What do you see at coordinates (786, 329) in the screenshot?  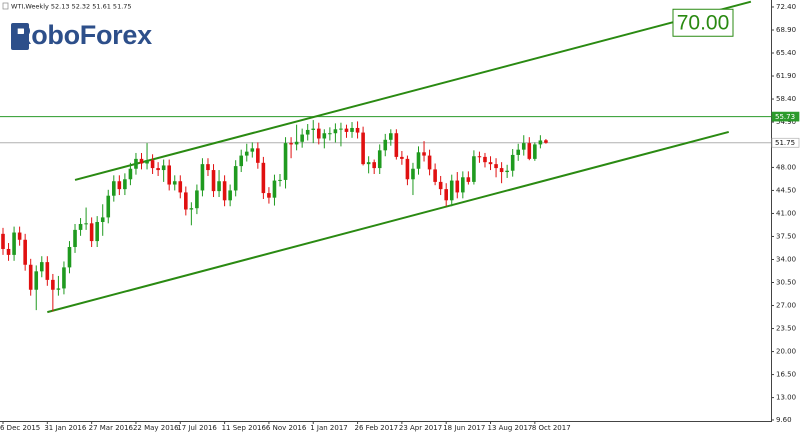 I see `y-tick-label: 23.50` at bounding box center [786, 329].